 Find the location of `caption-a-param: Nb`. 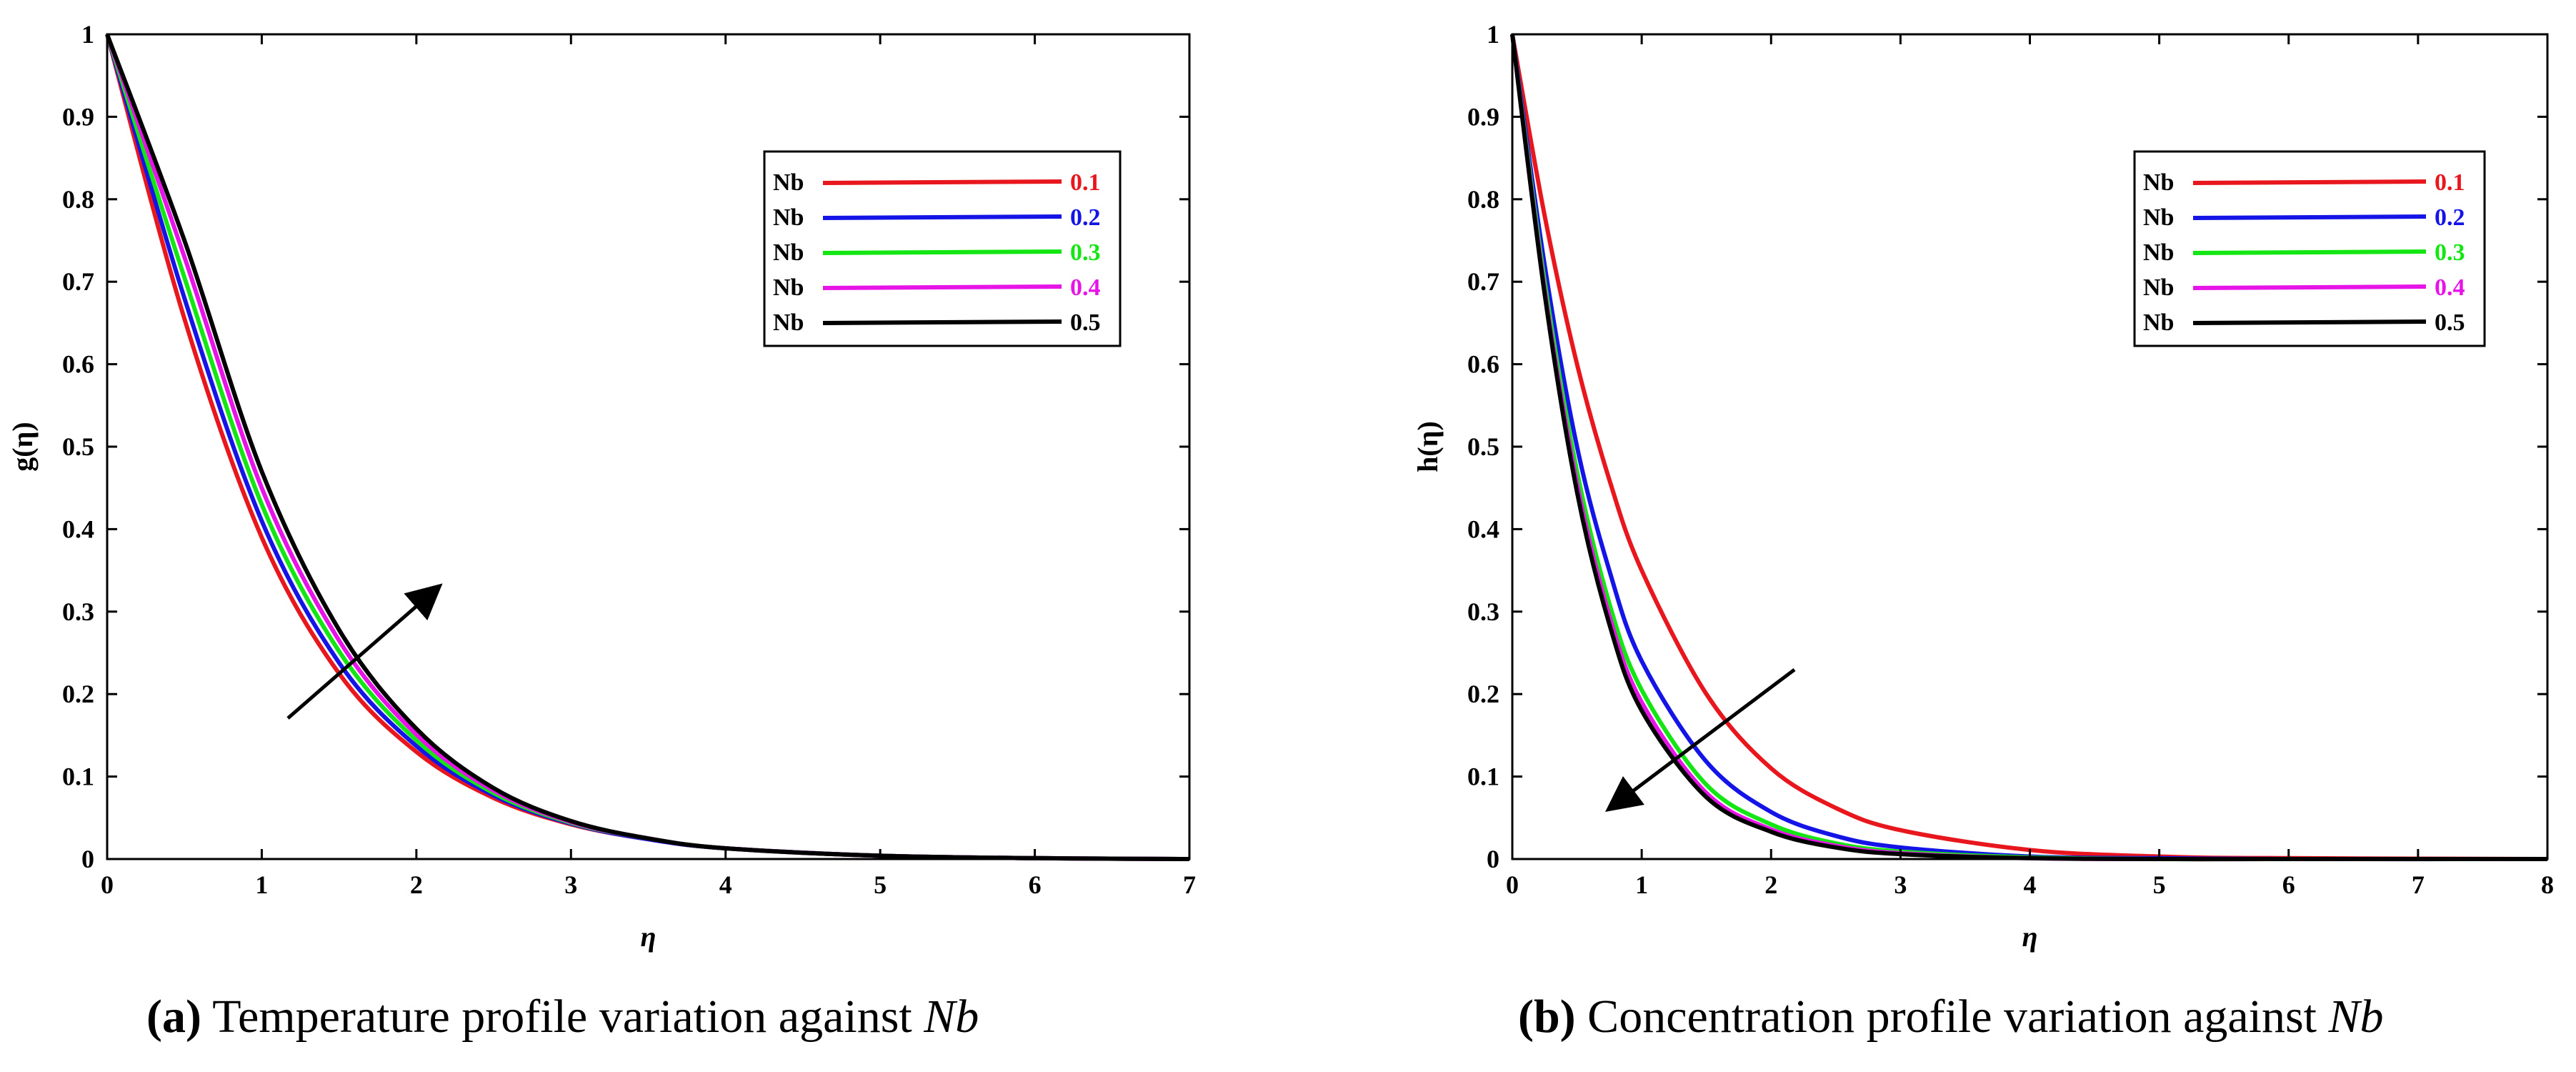

caption-a-param: Nb is located at coordinates (952, 1017).